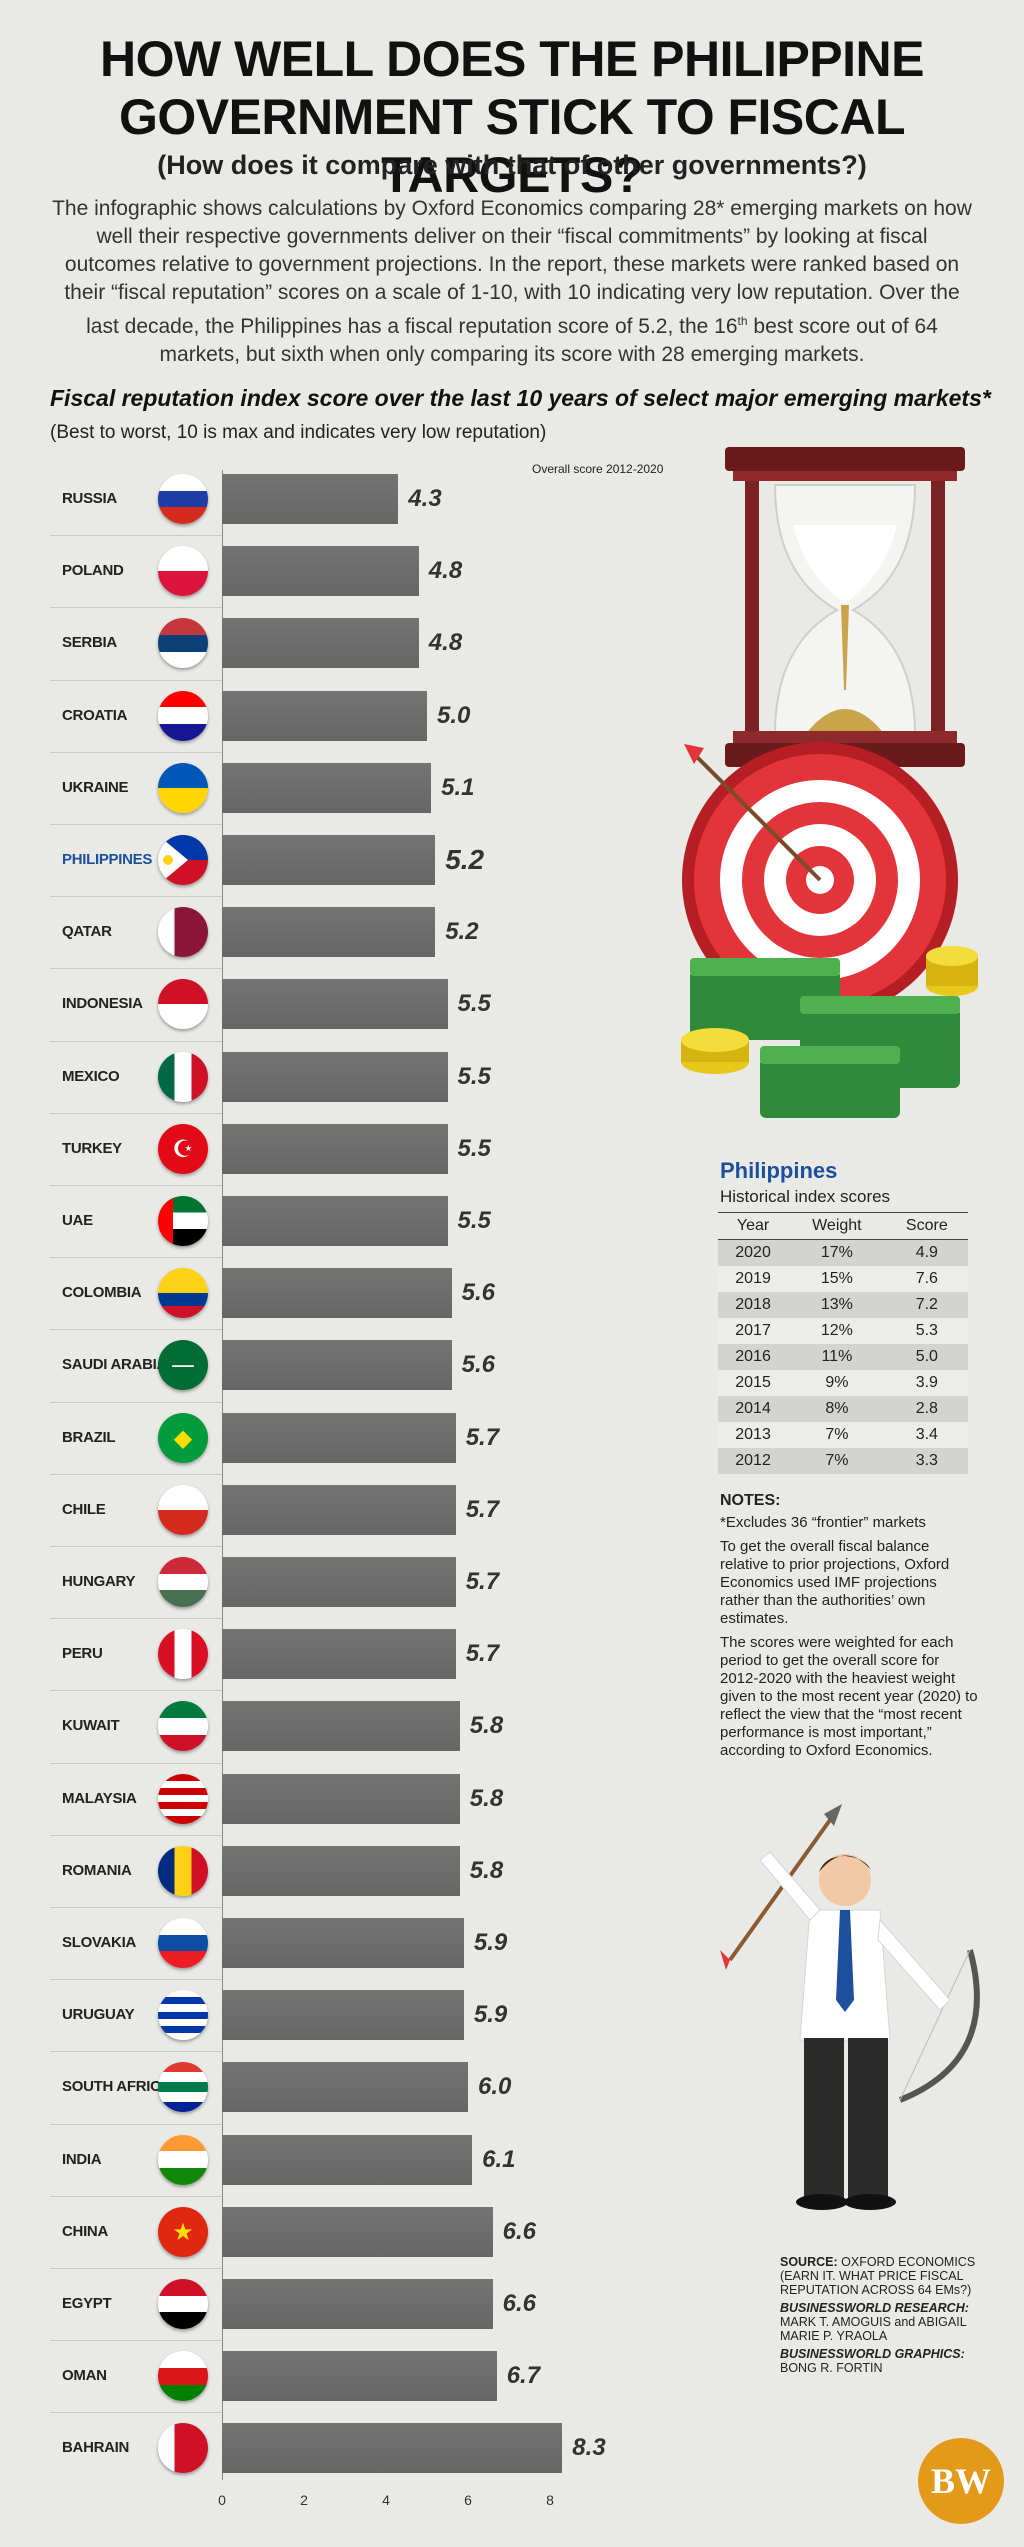 The width and height of the screenshot is (1024, 2547). I want to click on table-row: 2013 7% 3.4, so click(843, 1435).